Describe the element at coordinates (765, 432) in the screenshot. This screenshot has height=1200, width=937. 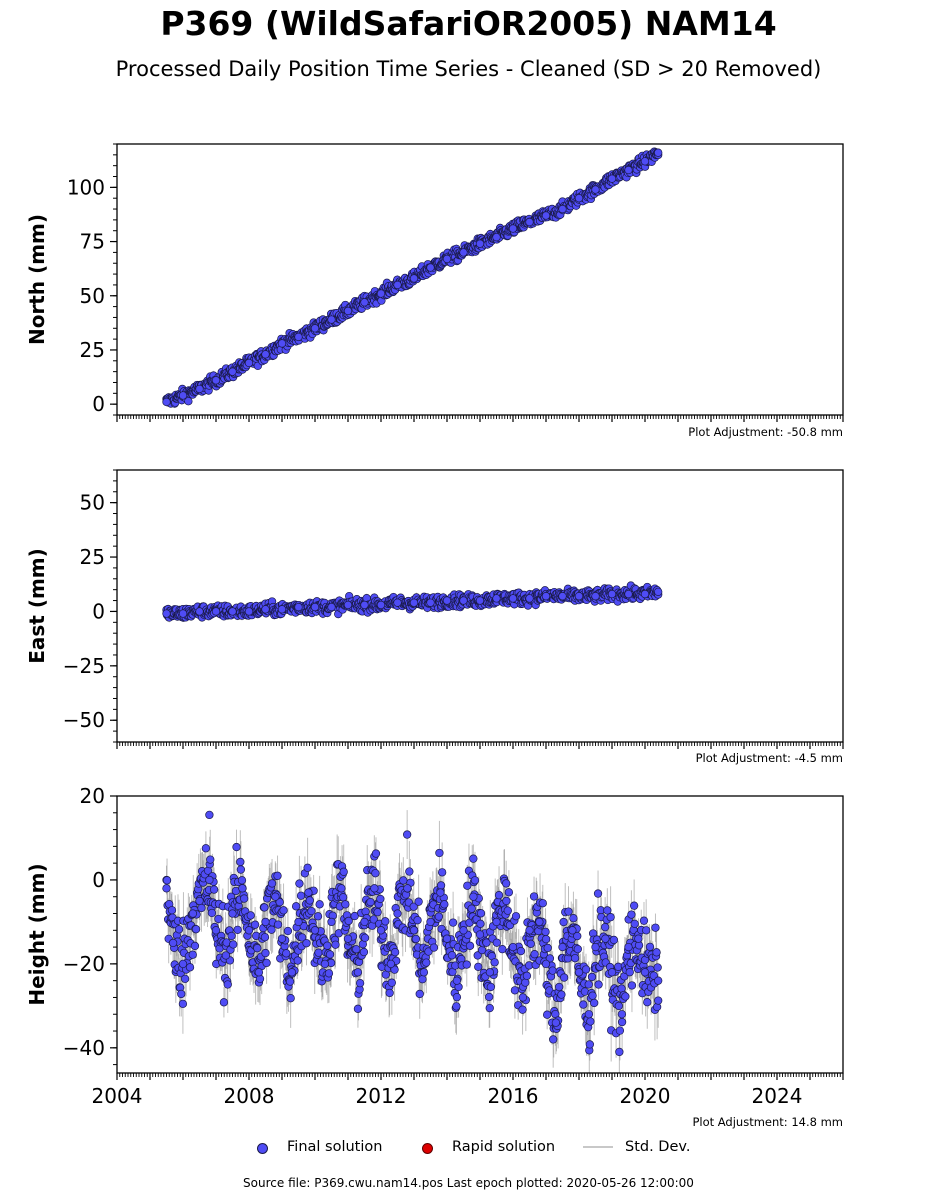
I see `plot-adjustment-label: Plot Adjustment: -50.8 mm` at that location.